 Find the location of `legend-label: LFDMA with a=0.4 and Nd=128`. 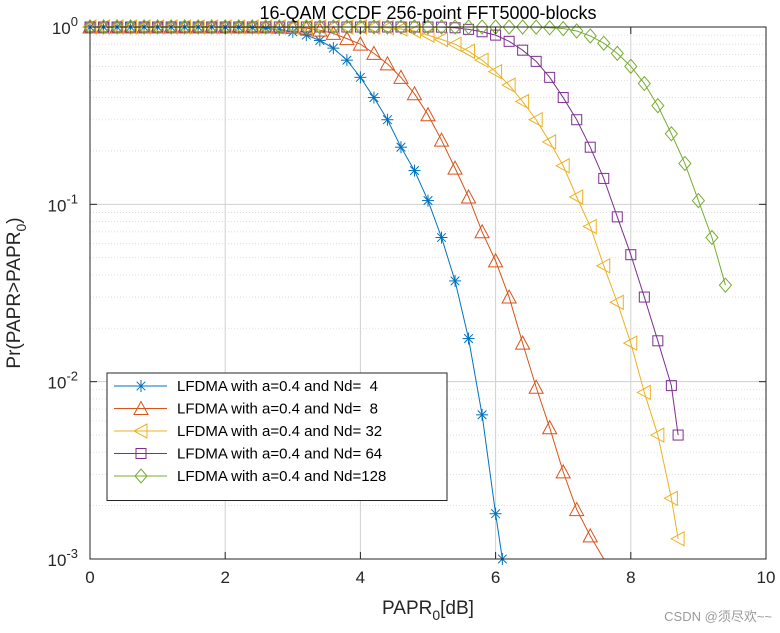

legend-label: LFDMA with a=0.4 and Nd=128 is located at coordinates (281, 476).